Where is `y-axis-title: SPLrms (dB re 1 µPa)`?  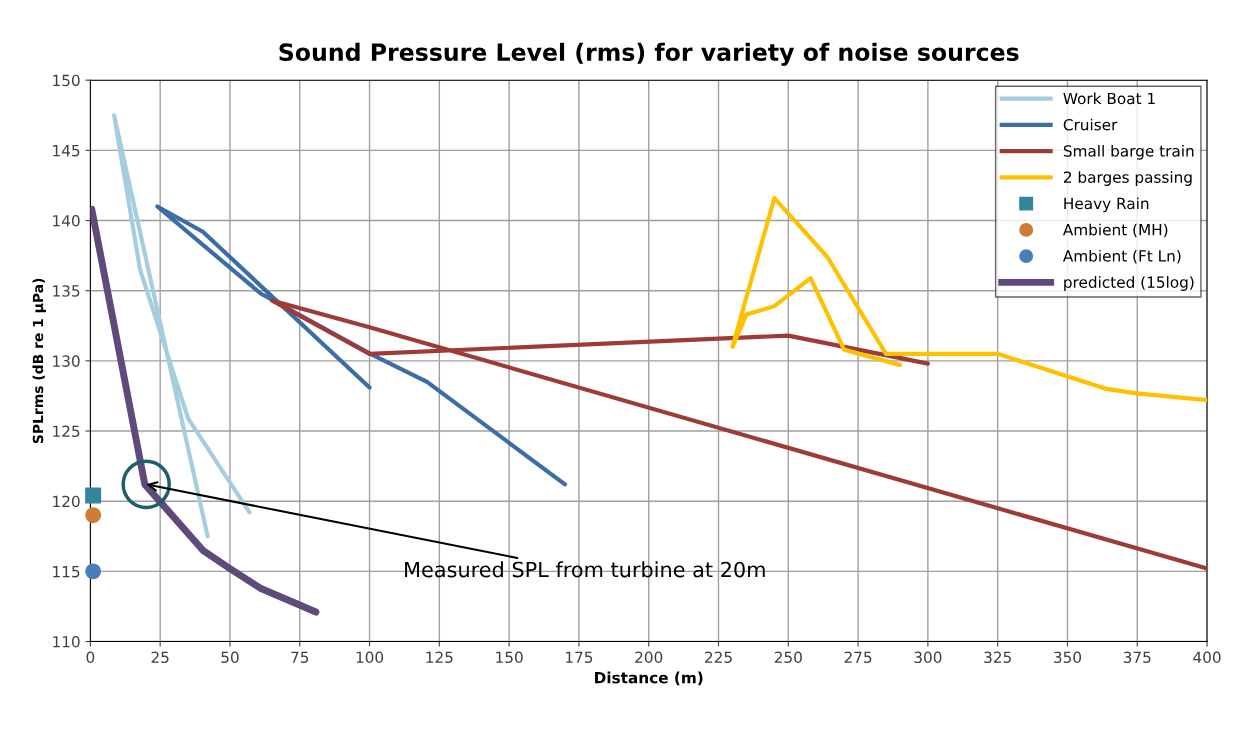 y-axis-title: SPLrms (dB re 1 µPa) is located at coordinates (39, 361).